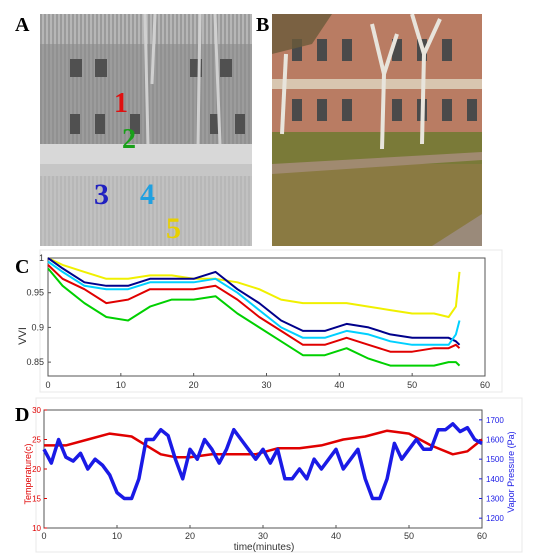 Image resolution: width=536 pixels, height=556 pixels. Describe the element at coordinates (263, 536) in the screenshot. I see `temp-xtick-label: 30` at that location.